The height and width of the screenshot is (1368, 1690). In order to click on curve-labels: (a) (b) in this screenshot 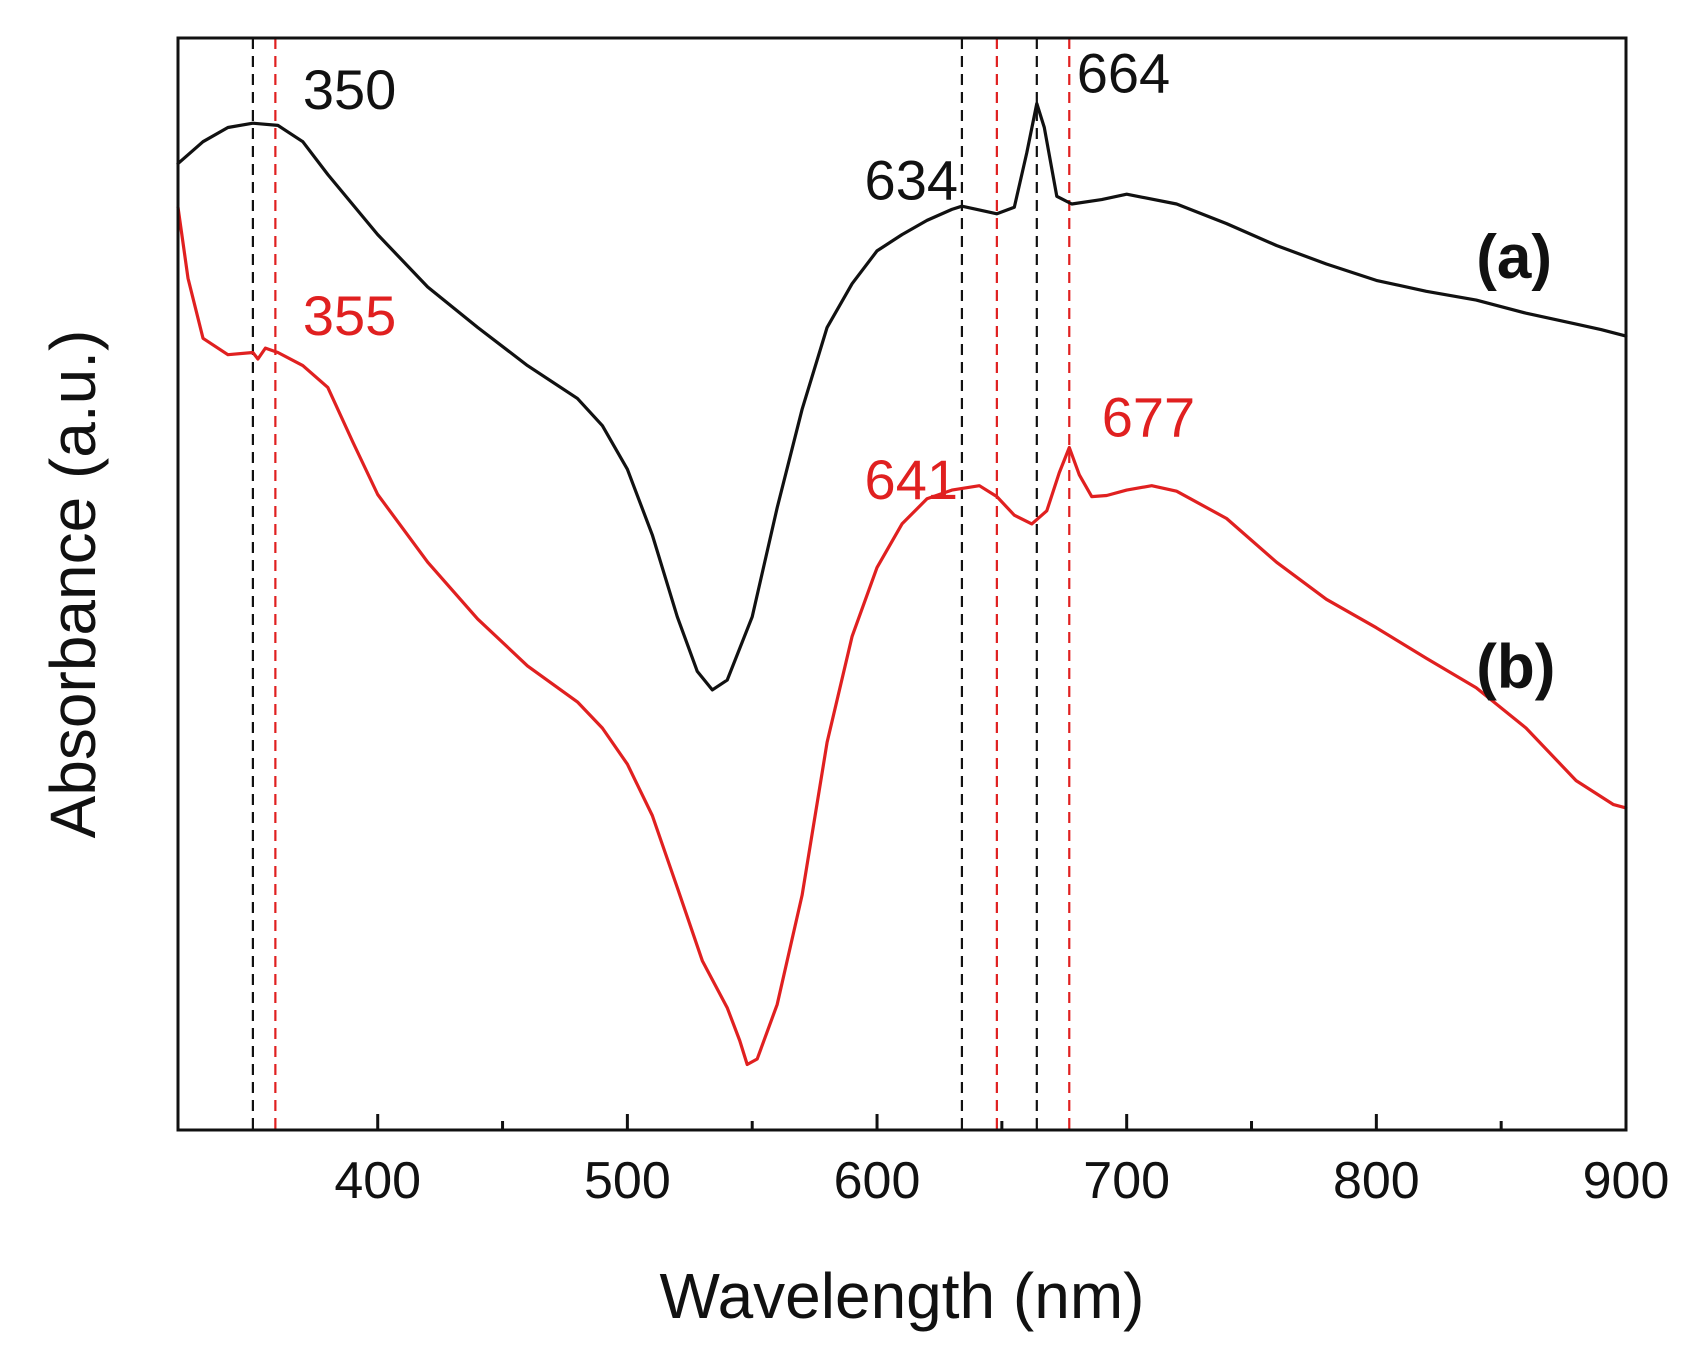, I will do `click(1515, 462)`.